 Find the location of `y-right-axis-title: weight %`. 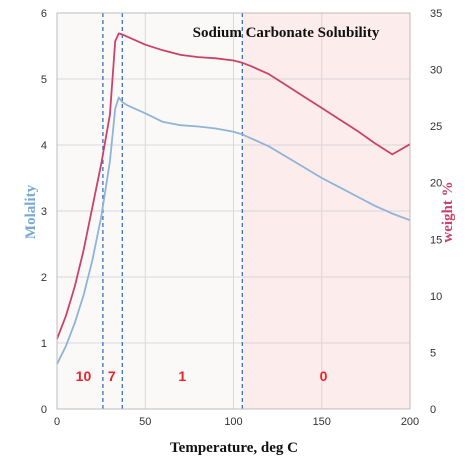

y-right-axis-title: weight % is located at coordinates (448, 211).